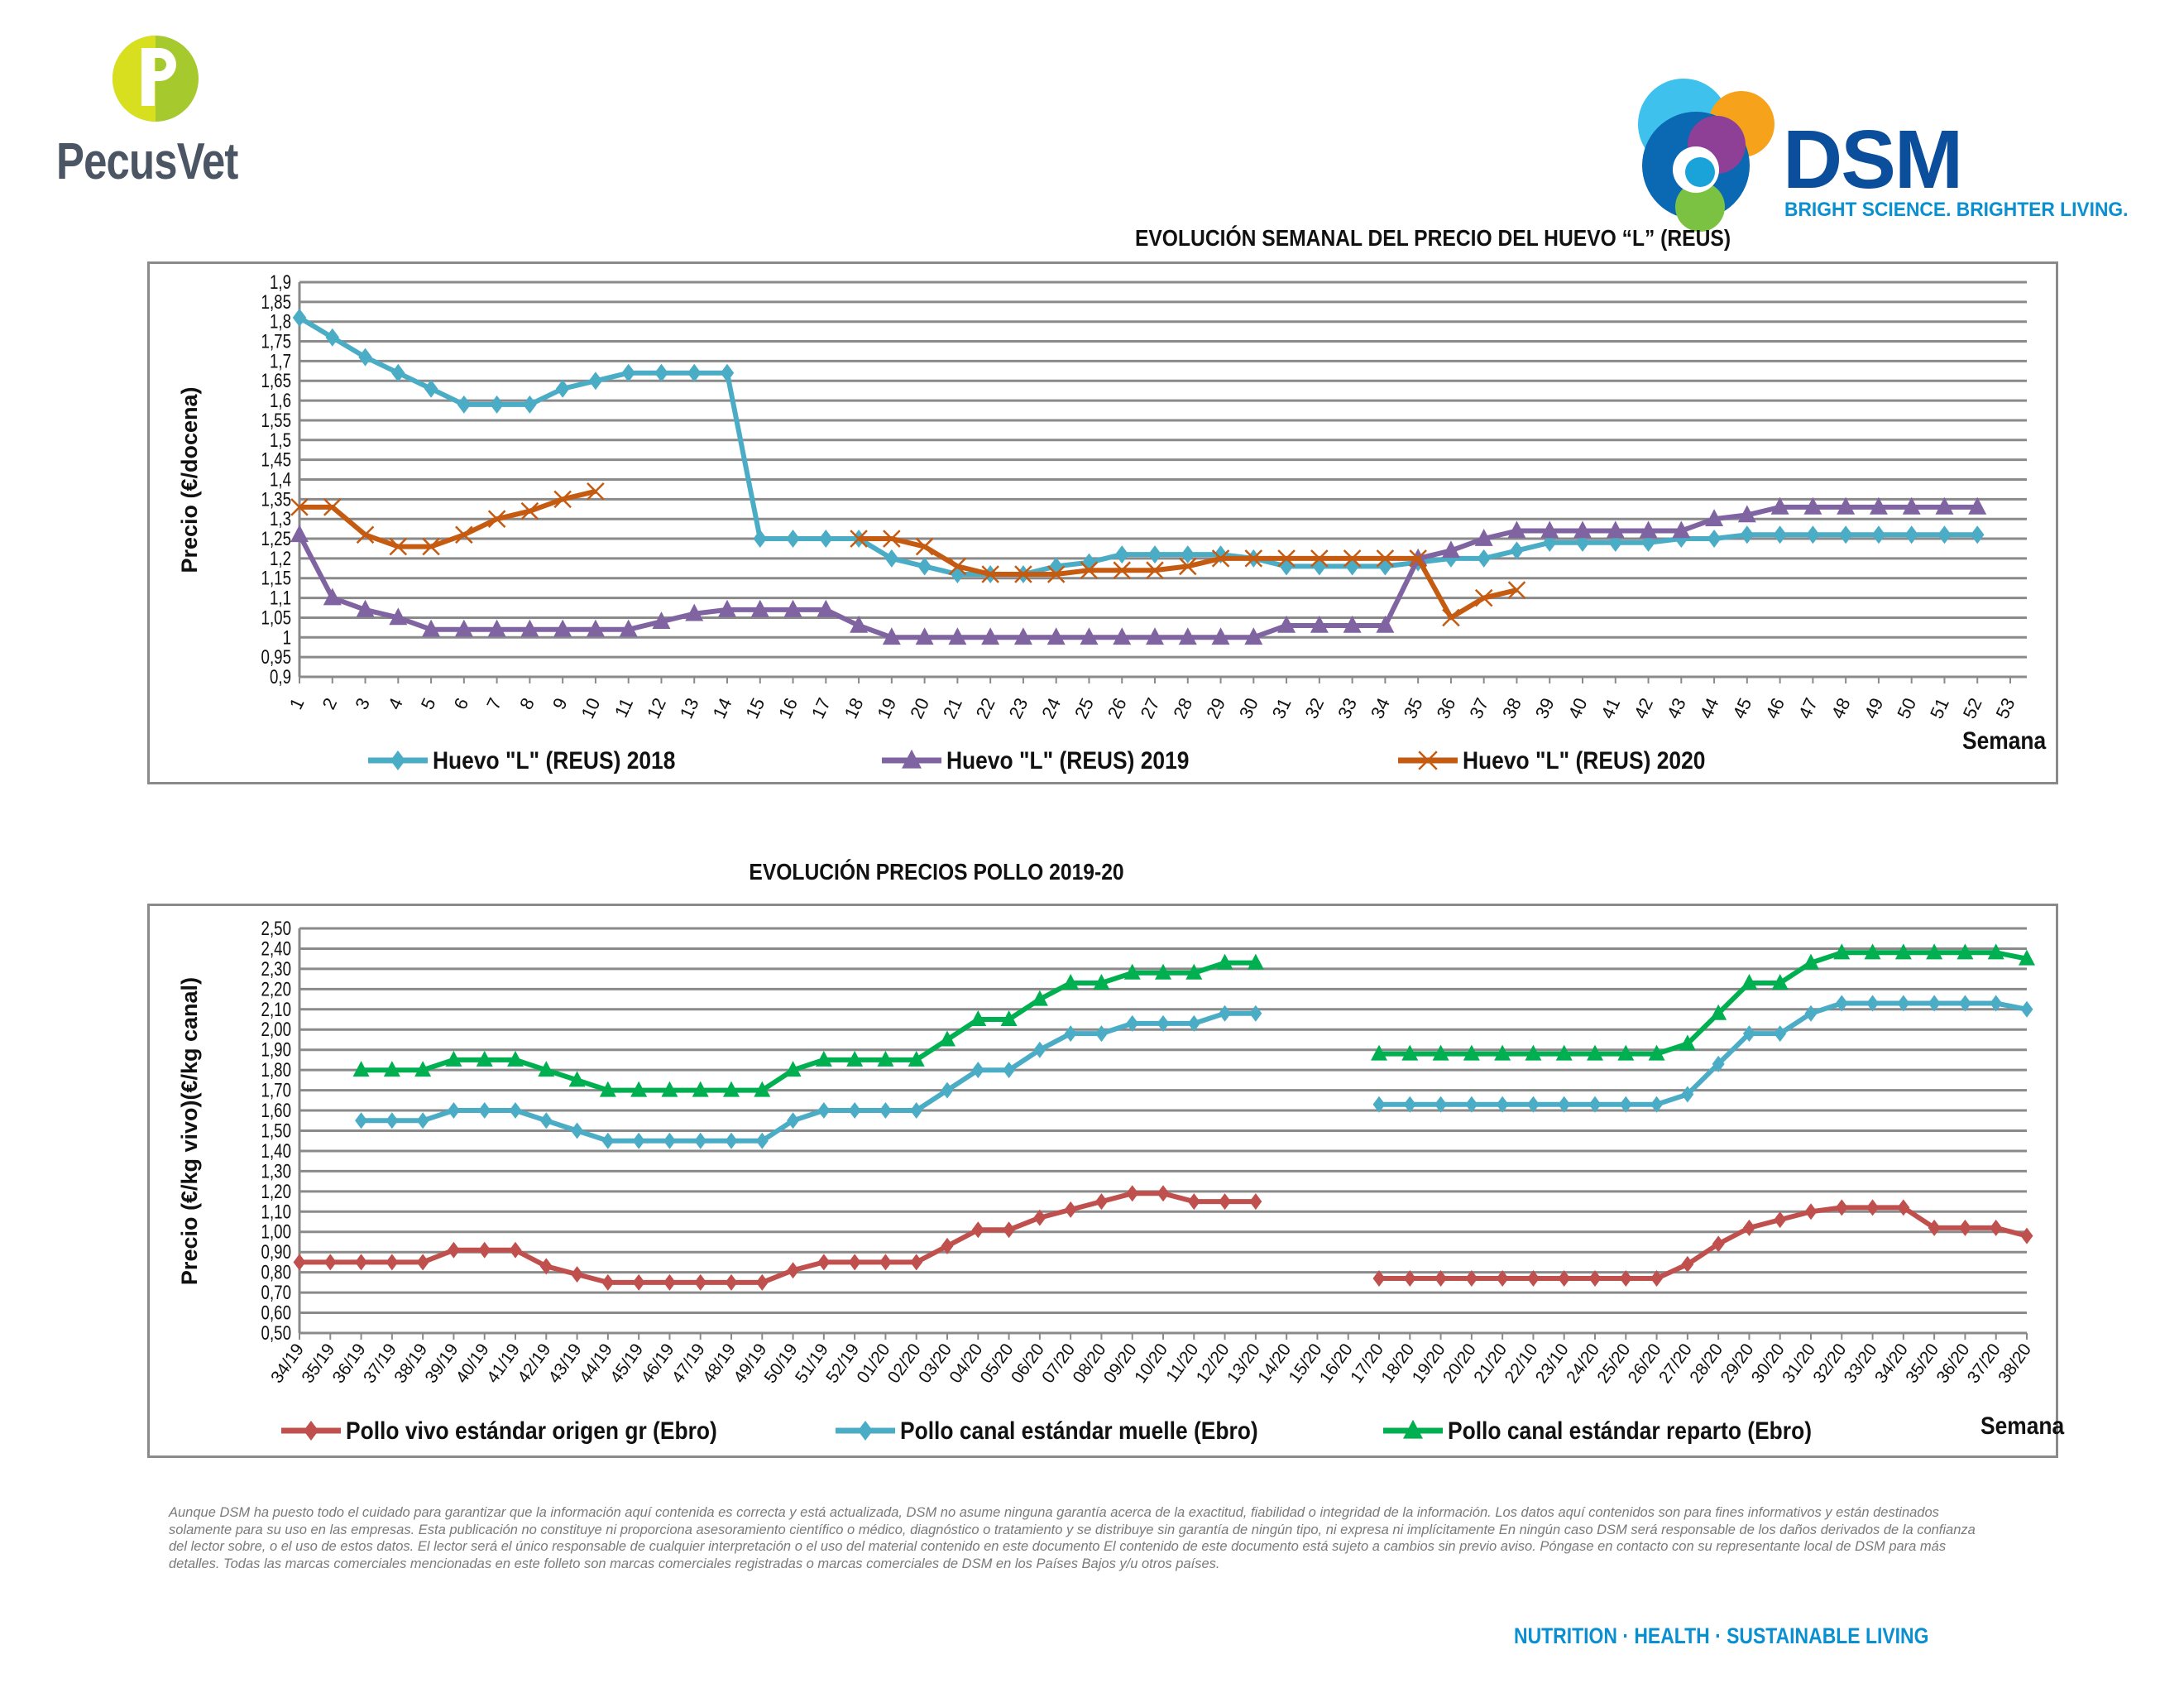 The width and height of the screenshot is (2184, 1688). I want to click on y-tick-label: 1,60, so click(276, 1111).